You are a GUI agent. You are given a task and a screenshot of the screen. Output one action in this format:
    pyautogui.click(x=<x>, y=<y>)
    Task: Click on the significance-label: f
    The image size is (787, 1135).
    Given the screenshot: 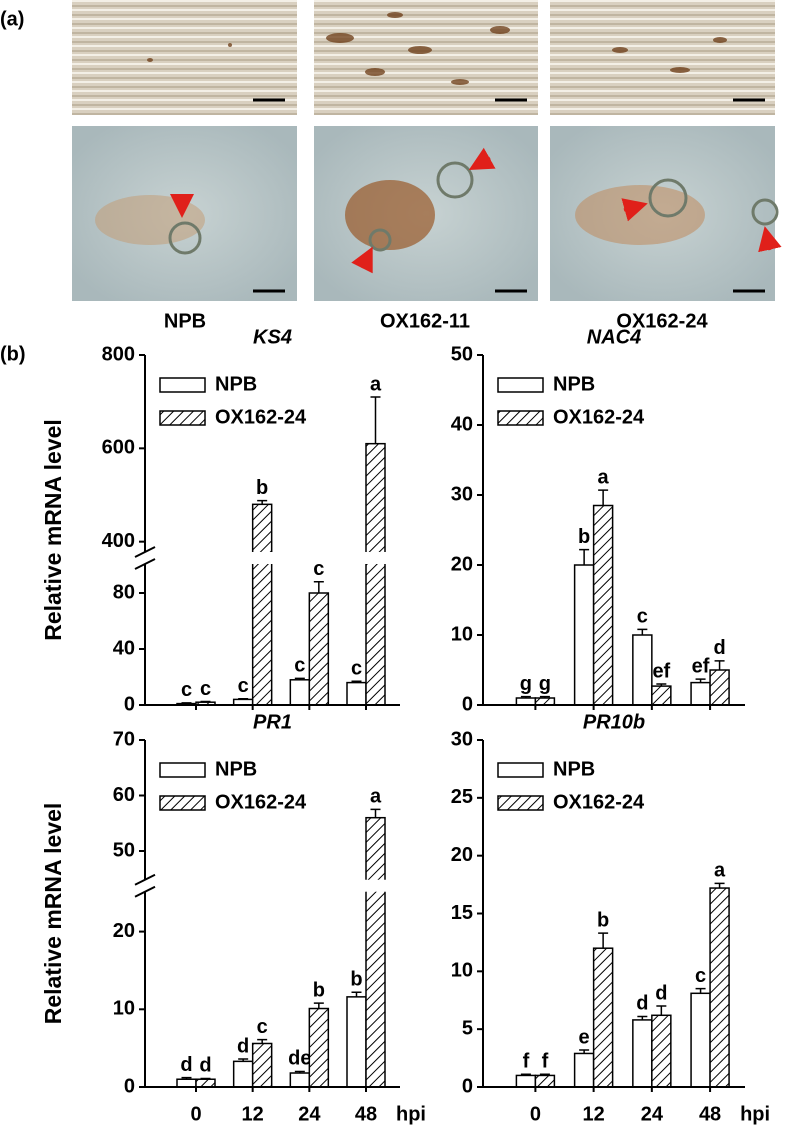 What is the action you would take?
    pyautogui.click(x=526, y=1062)
    